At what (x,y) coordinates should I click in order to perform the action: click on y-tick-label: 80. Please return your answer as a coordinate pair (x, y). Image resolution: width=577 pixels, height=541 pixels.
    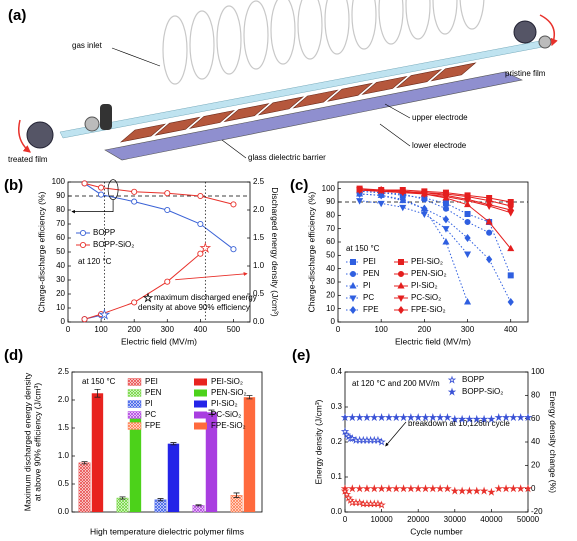
    Looking at the image, I should click on (60, 209).